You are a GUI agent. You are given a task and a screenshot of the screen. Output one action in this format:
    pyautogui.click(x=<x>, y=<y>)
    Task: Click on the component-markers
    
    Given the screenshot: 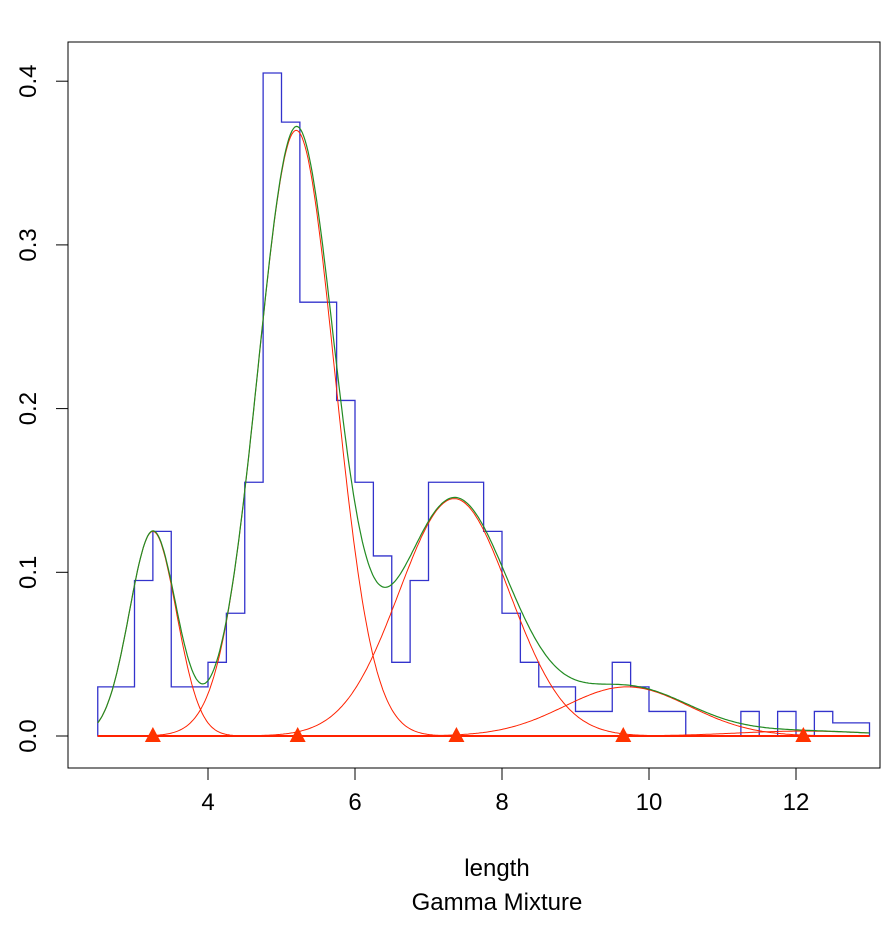 What is the action you would take?
    pyautogui.click(x=478, y=734)
    